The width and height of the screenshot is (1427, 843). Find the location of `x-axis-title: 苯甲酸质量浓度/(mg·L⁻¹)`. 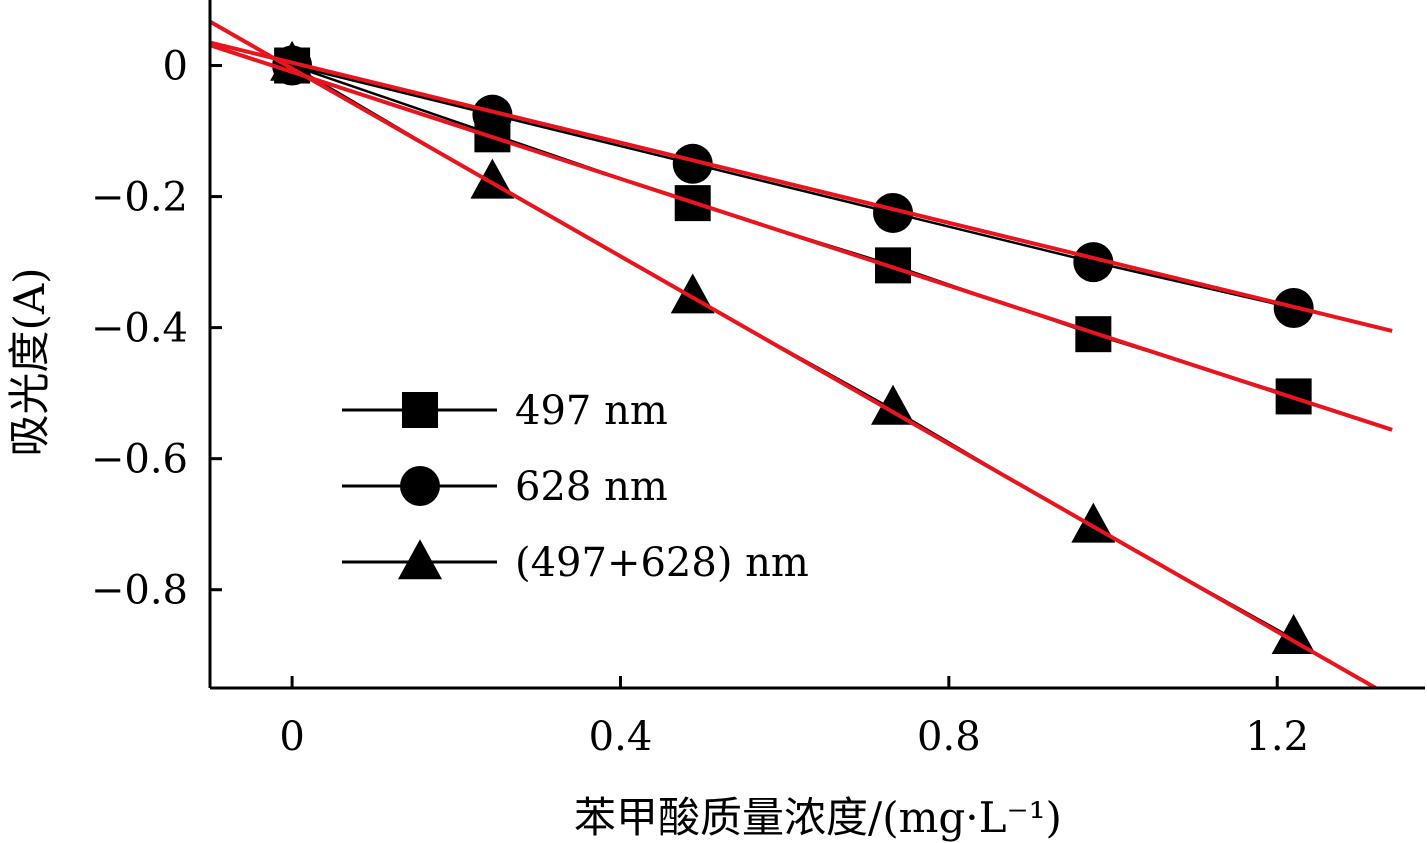

x-axis-title: 苯甲酸质量浓度/(mg·L⁻¹) is located at coordinates (818, 817).